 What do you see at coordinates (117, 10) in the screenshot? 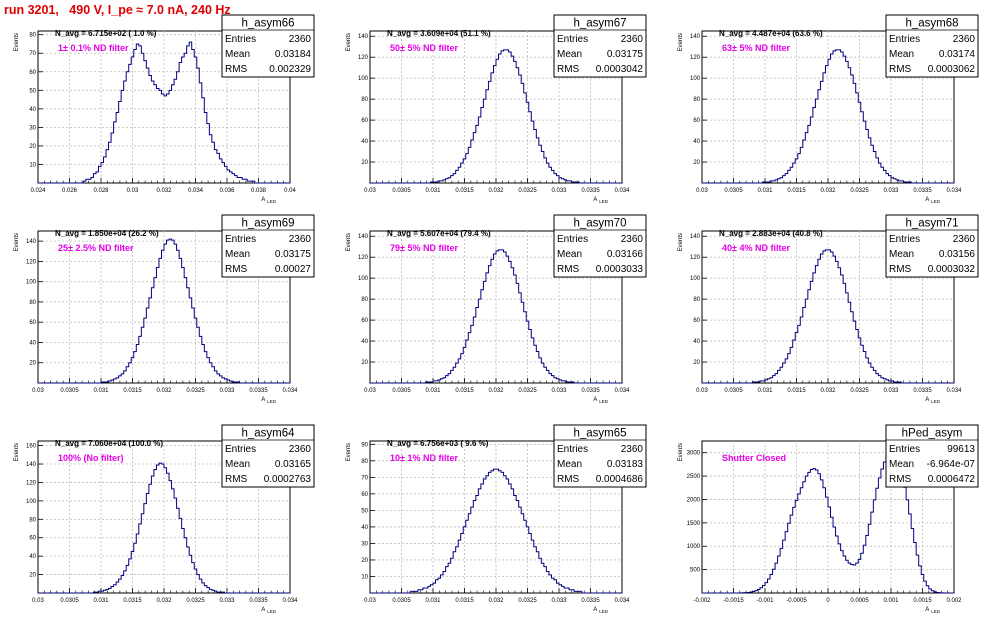
I see `run-title: run 3201, 490 V, I_pe ≈ 7.0 nA, 240 Hz` at bounding box center [117, 10].